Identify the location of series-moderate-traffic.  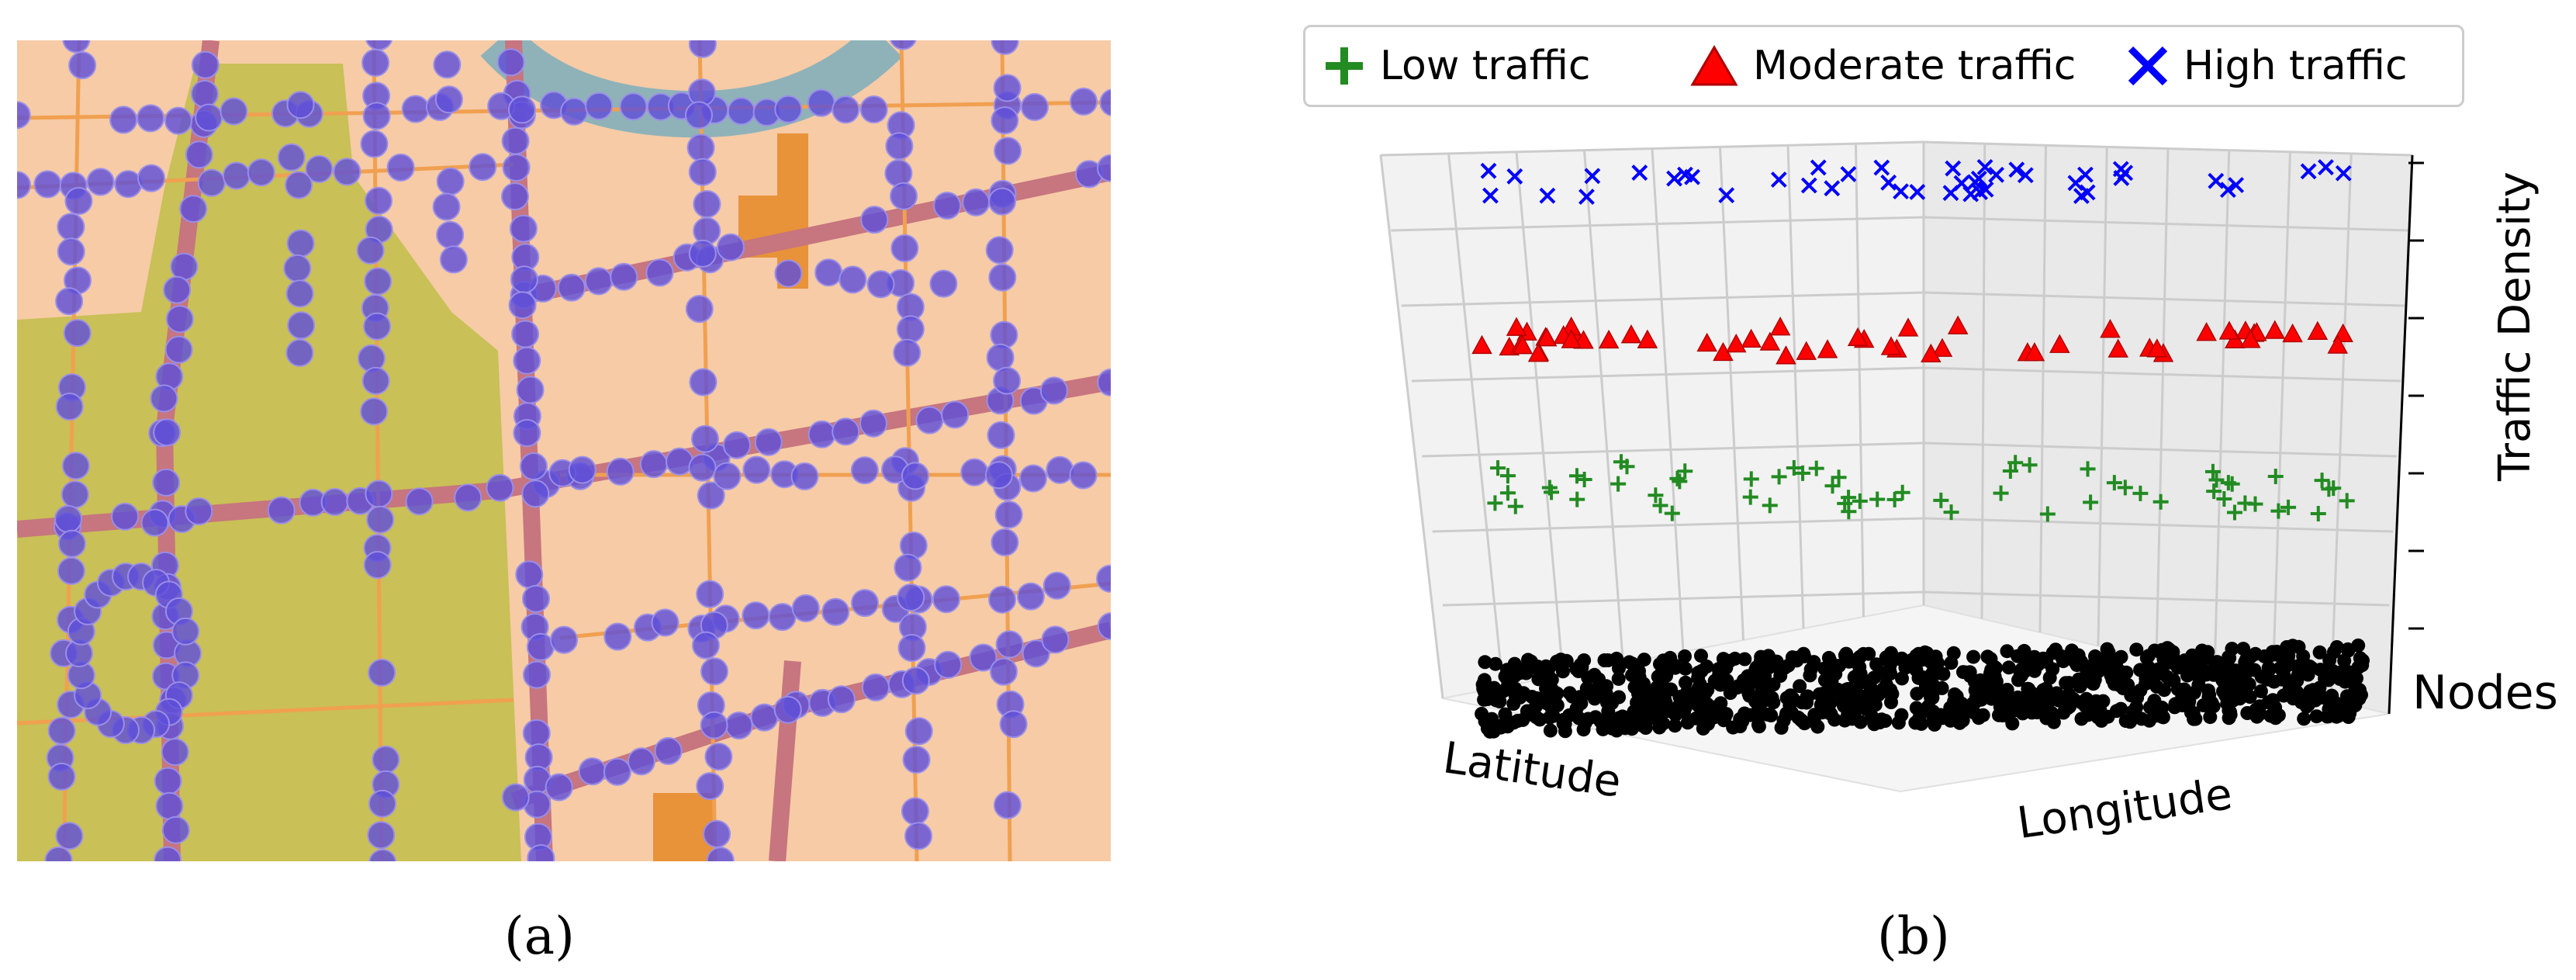
(1912, 340).